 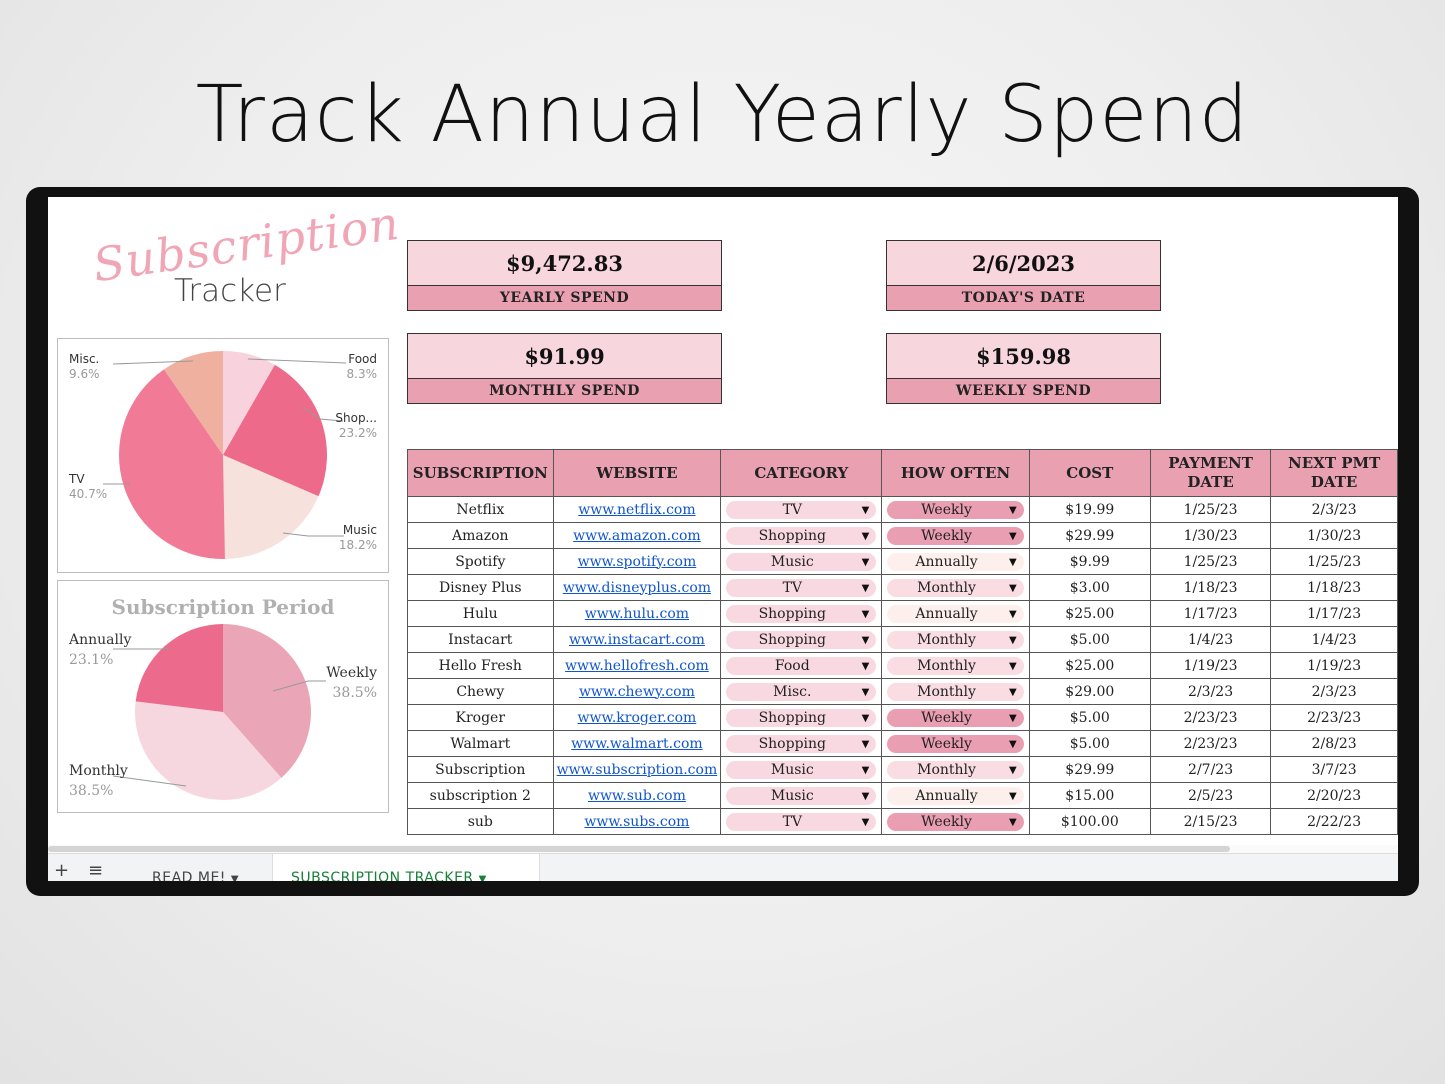 I want to click on category-dropdown: Food ▼, so click(x=801, y=665).